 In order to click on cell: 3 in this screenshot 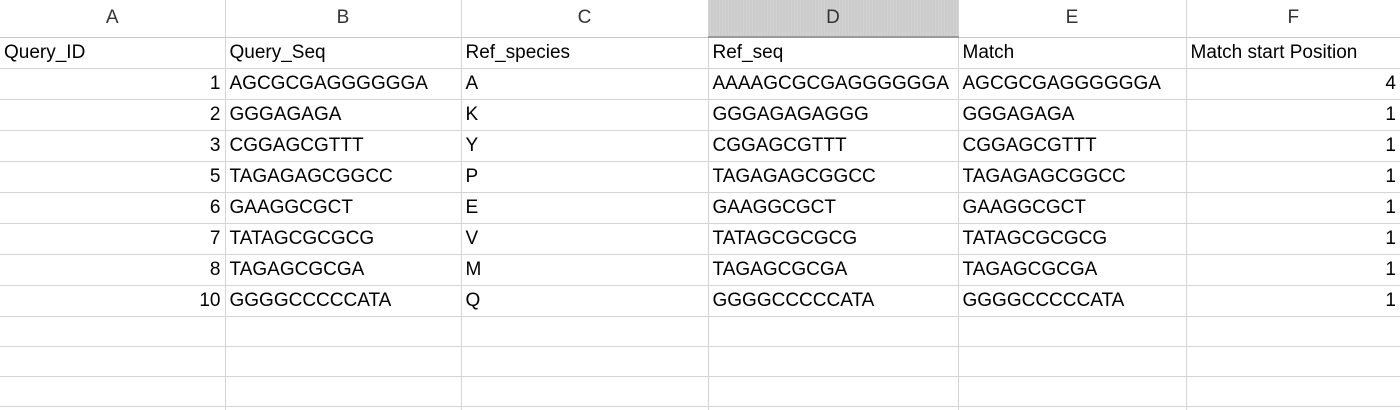, I will do `click(113, 146)`.